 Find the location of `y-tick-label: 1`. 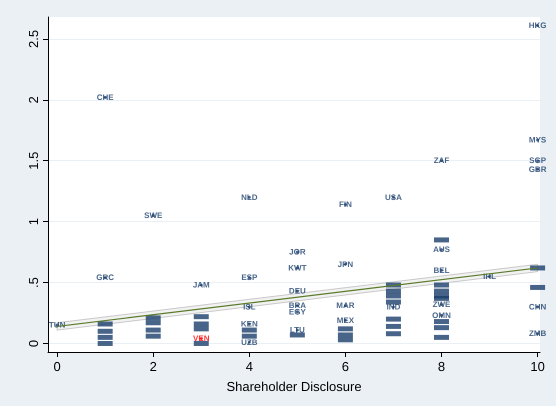

y-tick-label: 1 is located at coordinates (33, 222).